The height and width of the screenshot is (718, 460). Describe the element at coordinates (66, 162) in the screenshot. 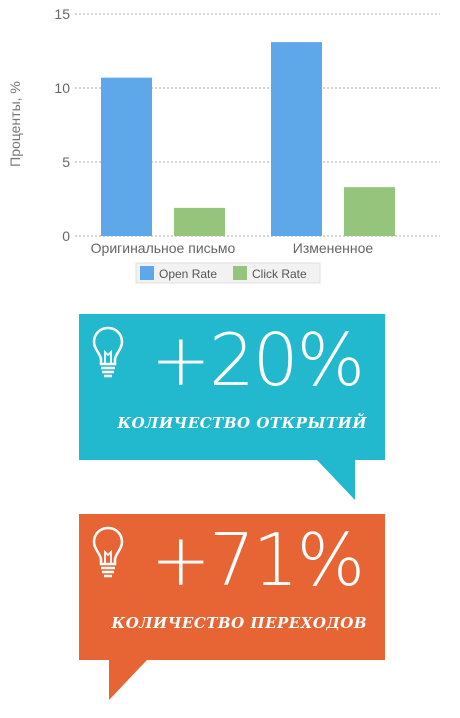

I see `y-tick-label: 5` at that location.